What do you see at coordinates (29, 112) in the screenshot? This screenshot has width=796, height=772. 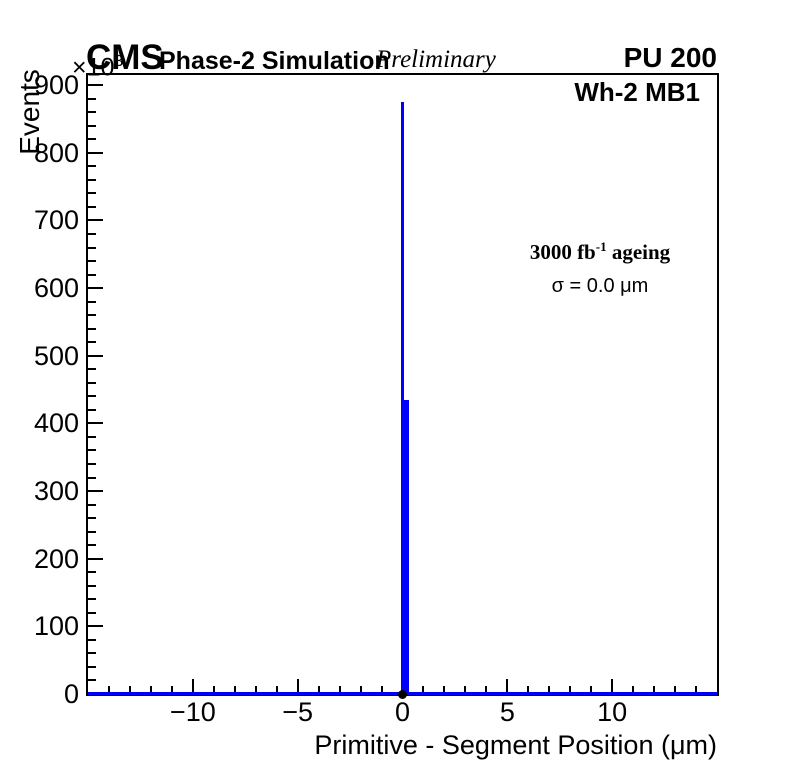 I see `y-axis-title: Events` at bounding box center [29, 112].